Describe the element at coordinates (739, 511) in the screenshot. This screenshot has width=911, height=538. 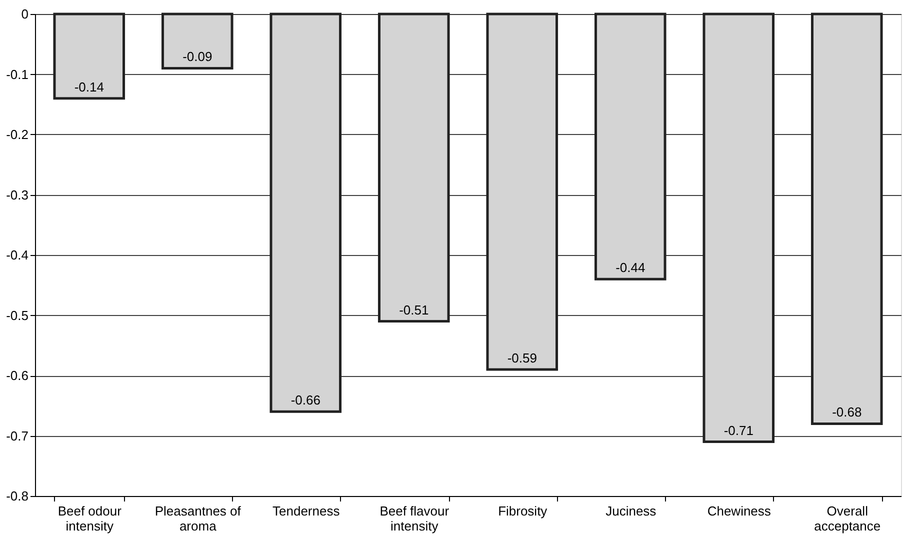
I see `x-tick-label: Chewiness` at that location.